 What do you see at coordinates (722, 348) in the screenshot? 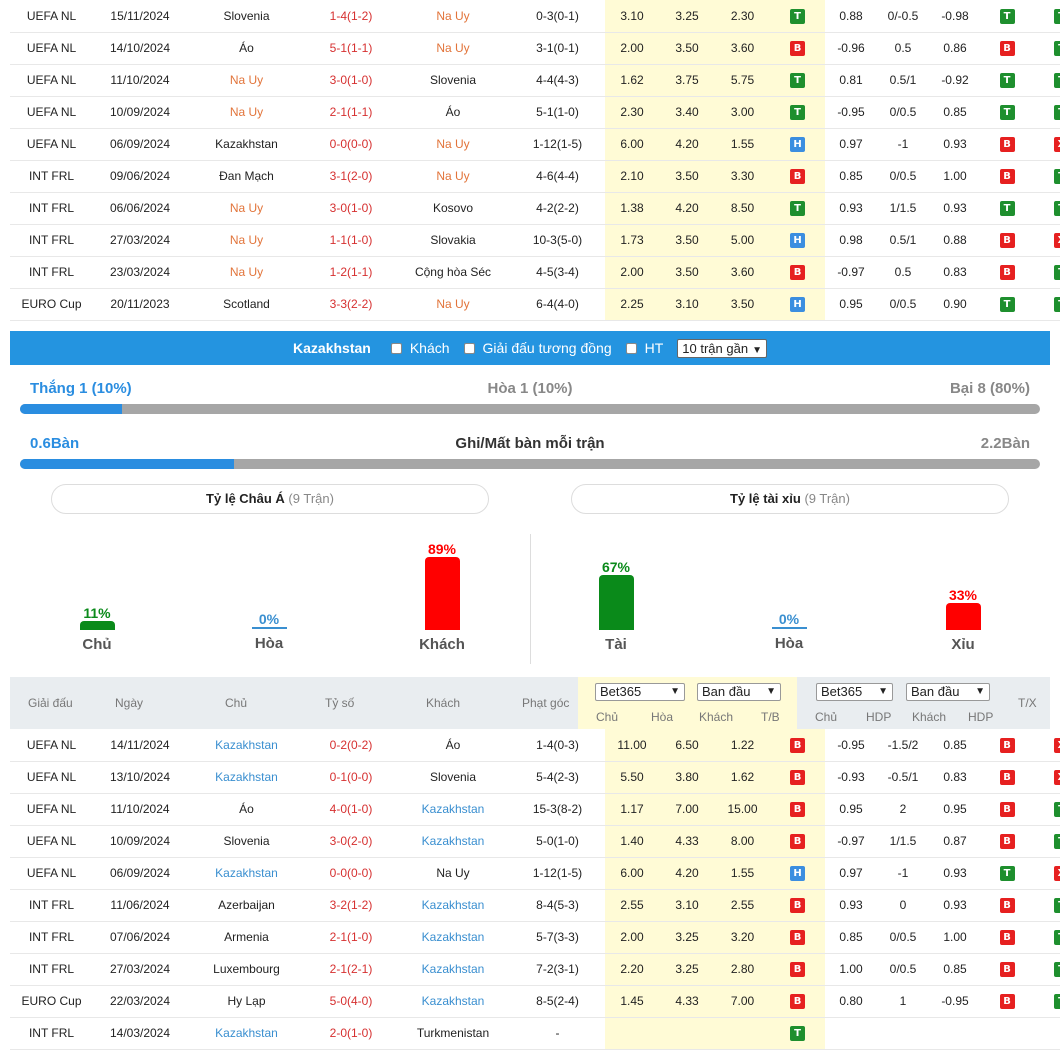
I see `match-count-select: 10 trận gần ▼` at bounding box center [722, 348].